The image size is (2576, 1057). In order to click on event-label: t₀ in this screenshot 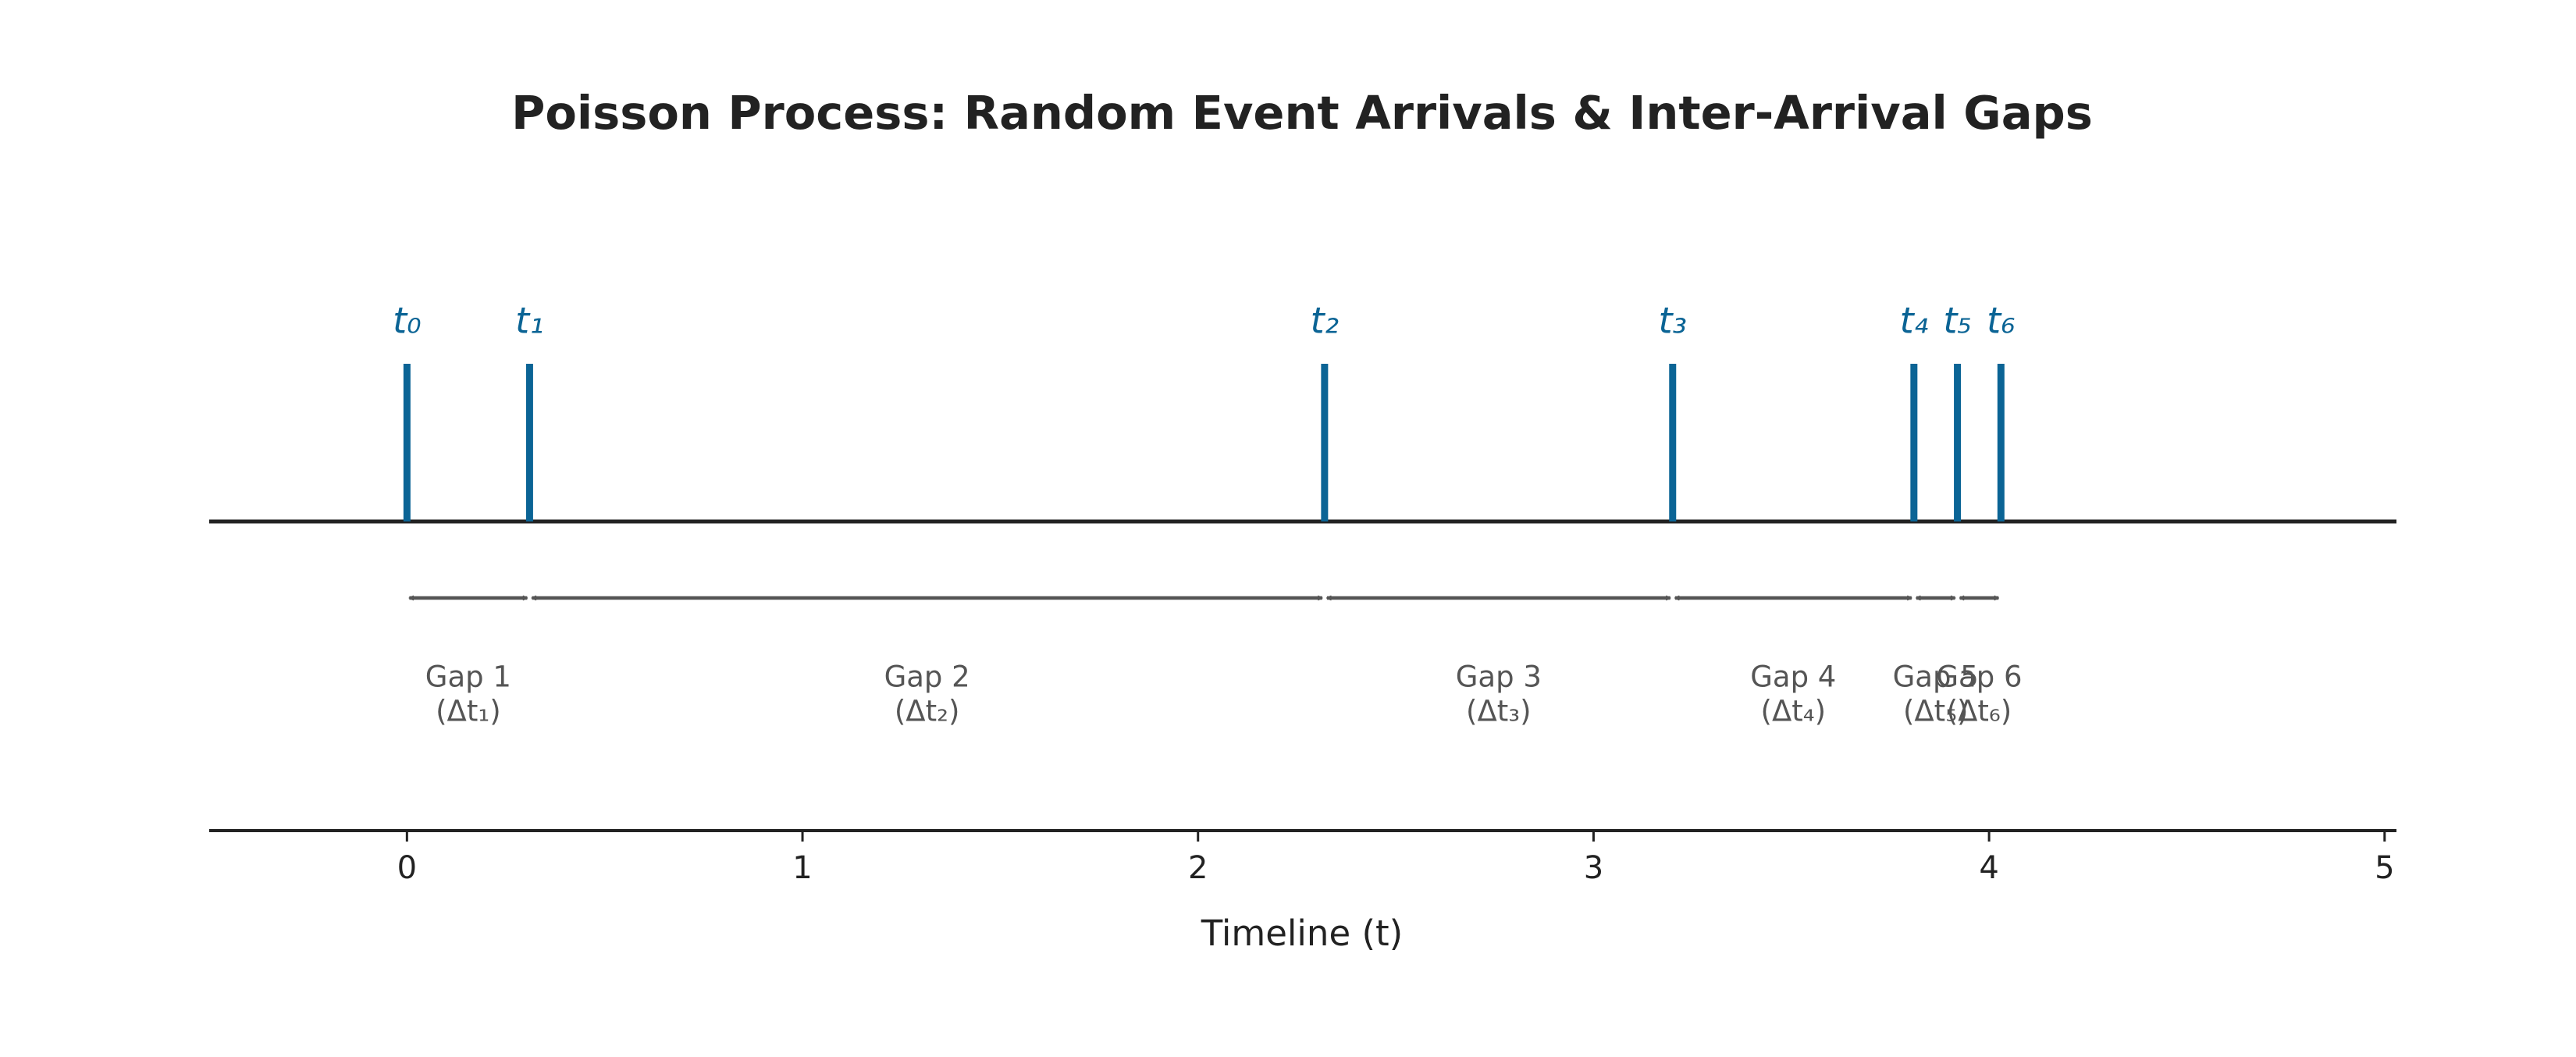, I will do `click(407, 321)`.